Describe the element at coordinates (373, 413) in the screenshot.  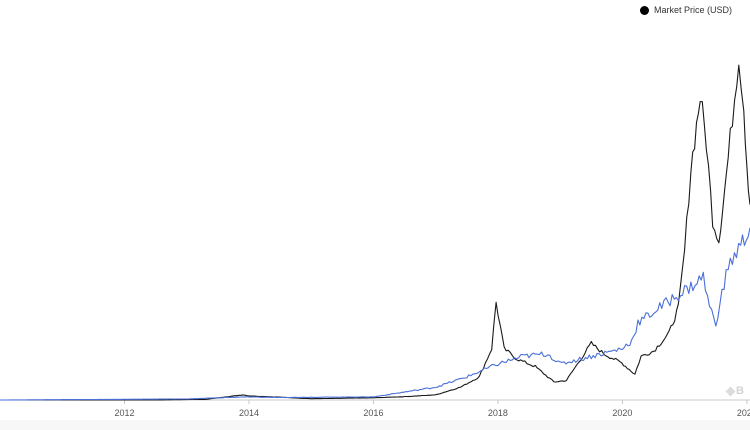
I see `x-tick-label: 2016` at that location.